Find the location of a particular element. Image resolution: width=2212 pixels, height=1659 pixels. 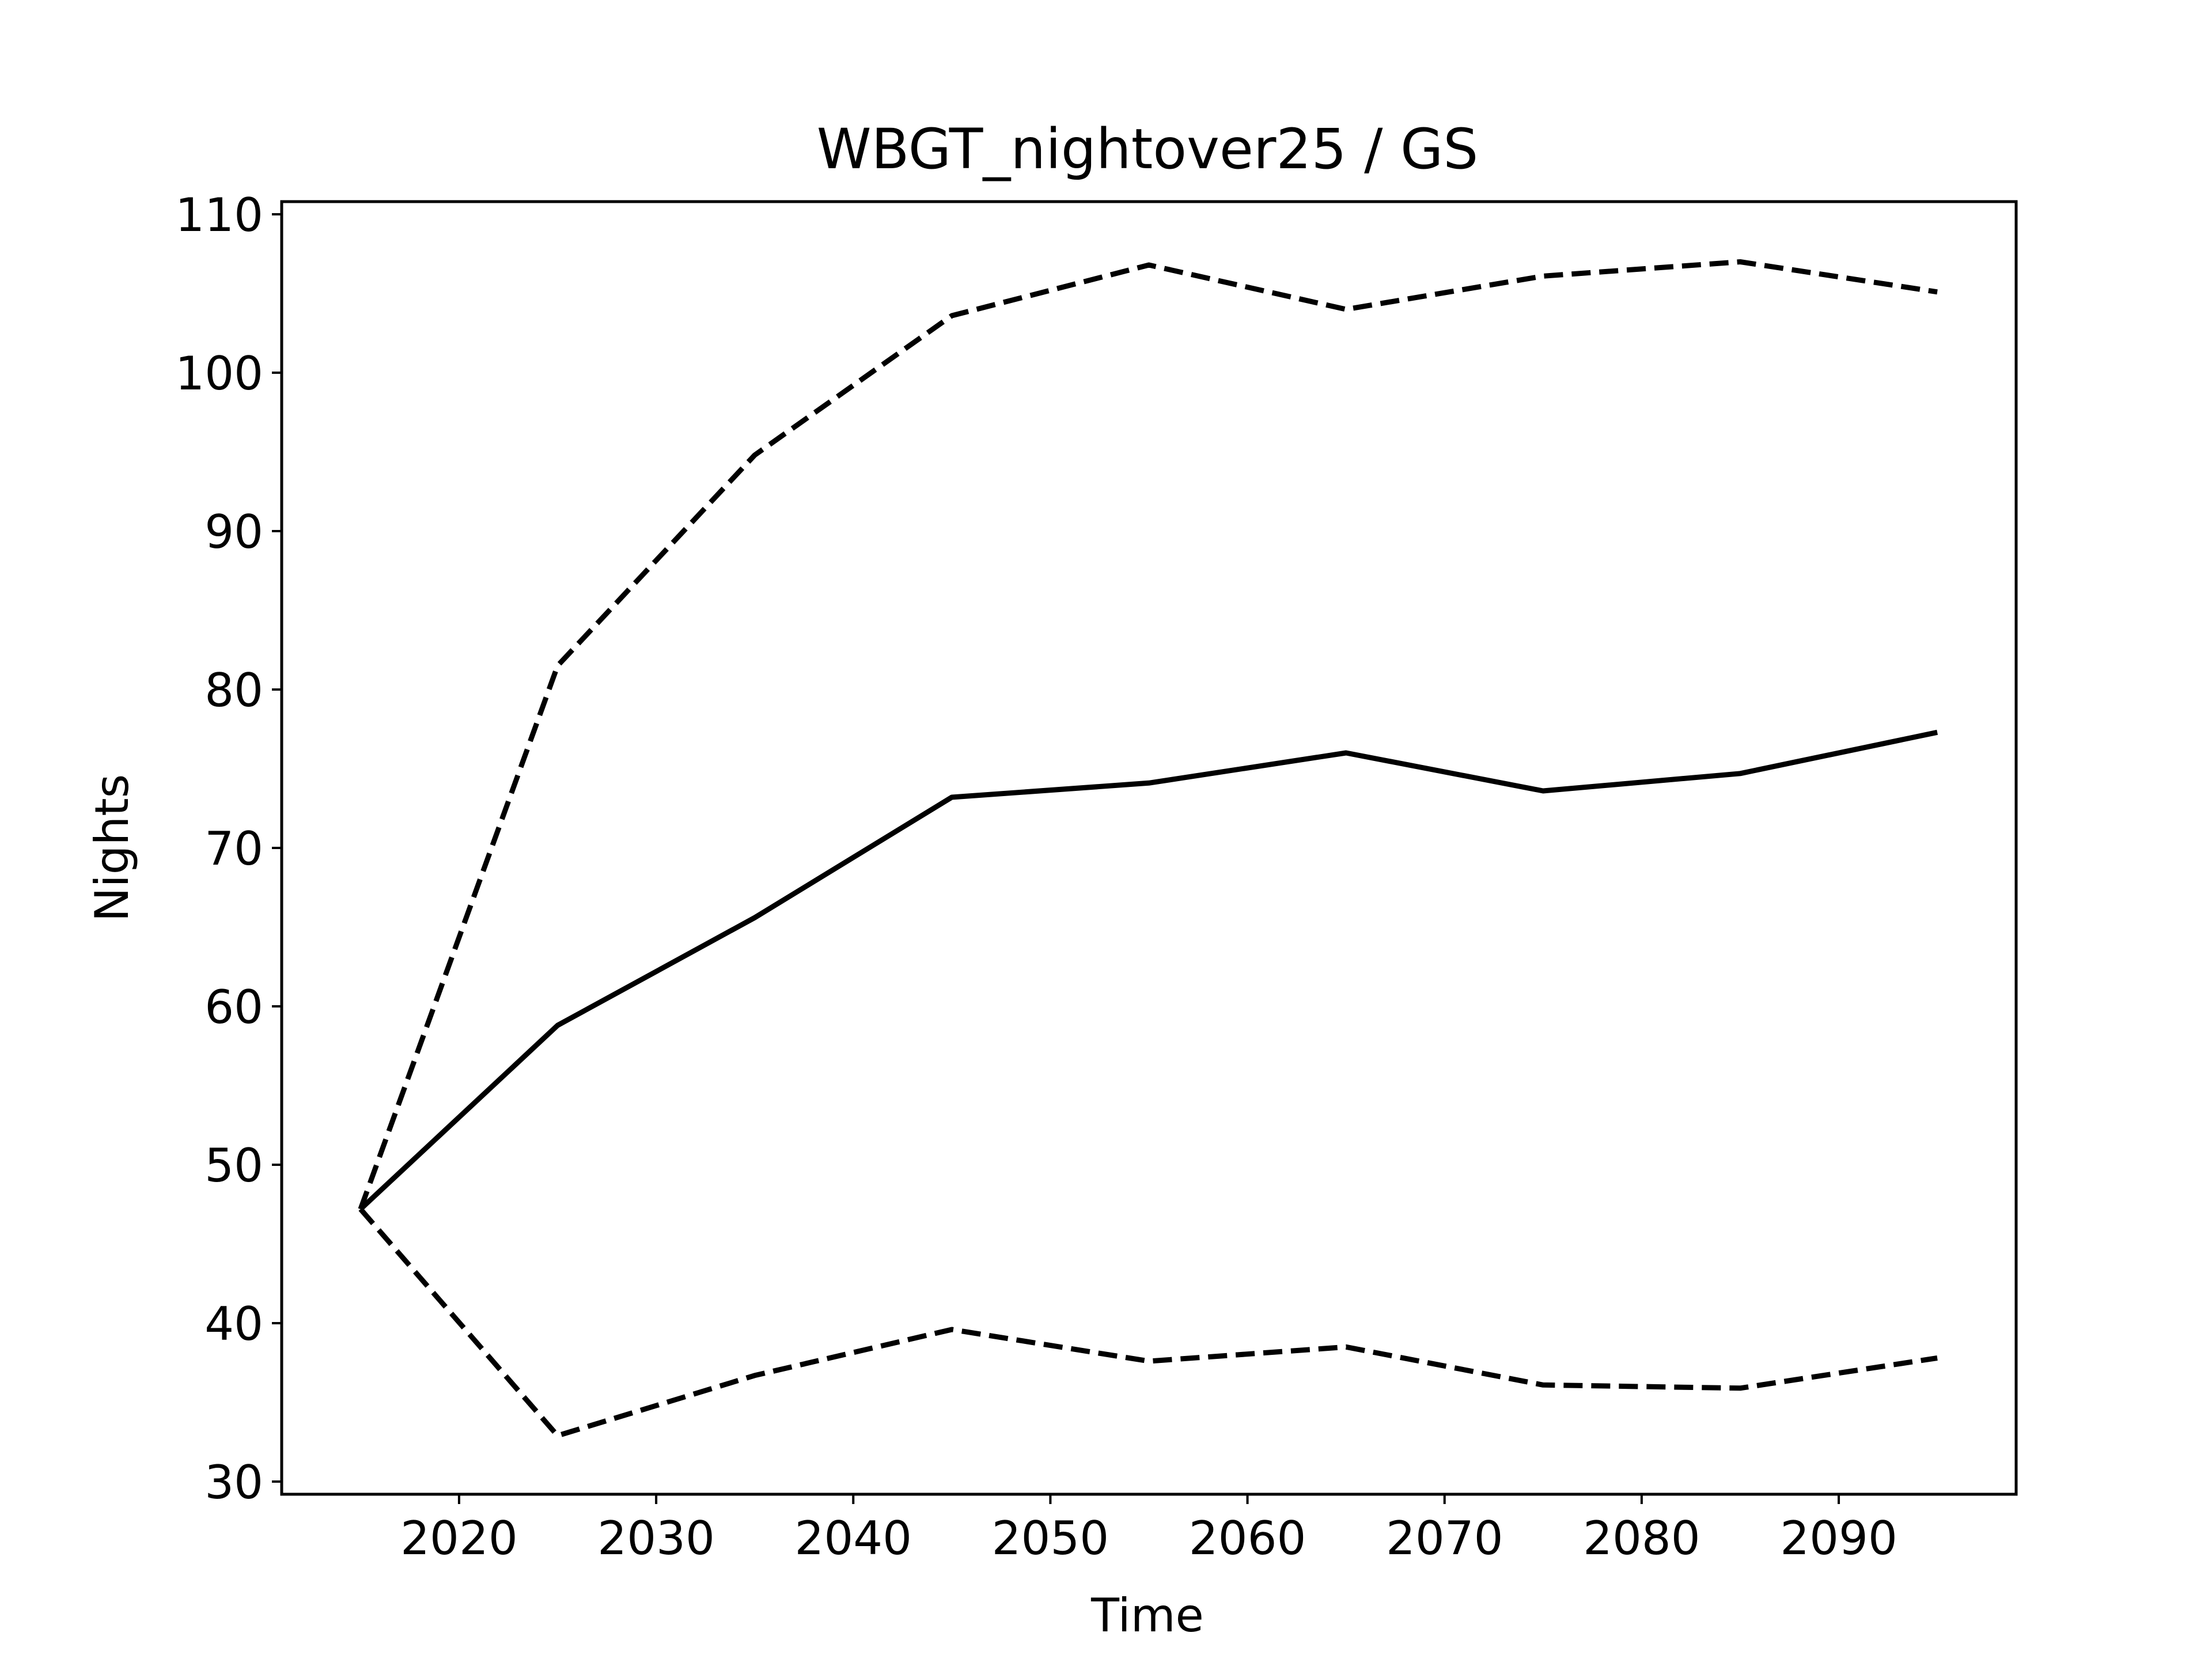

y-tick-label: 40 is located at coordinates (233, 1324).